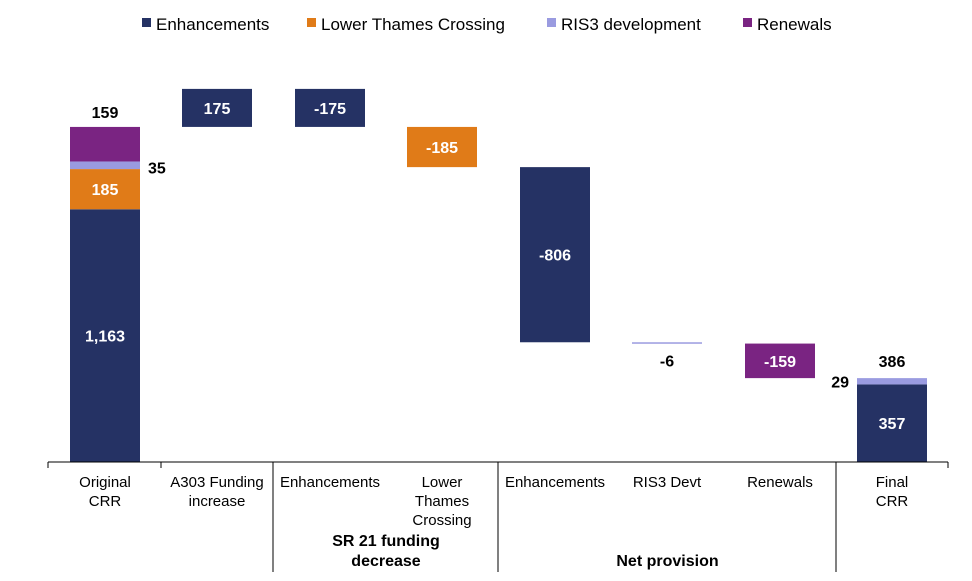 This screenshot has width=972, height=581. What do you see at coordinates (311, 22) in the screenshot?
I see `legend-swatch-lower-thames-crossing` at bounding box center [311, 22].